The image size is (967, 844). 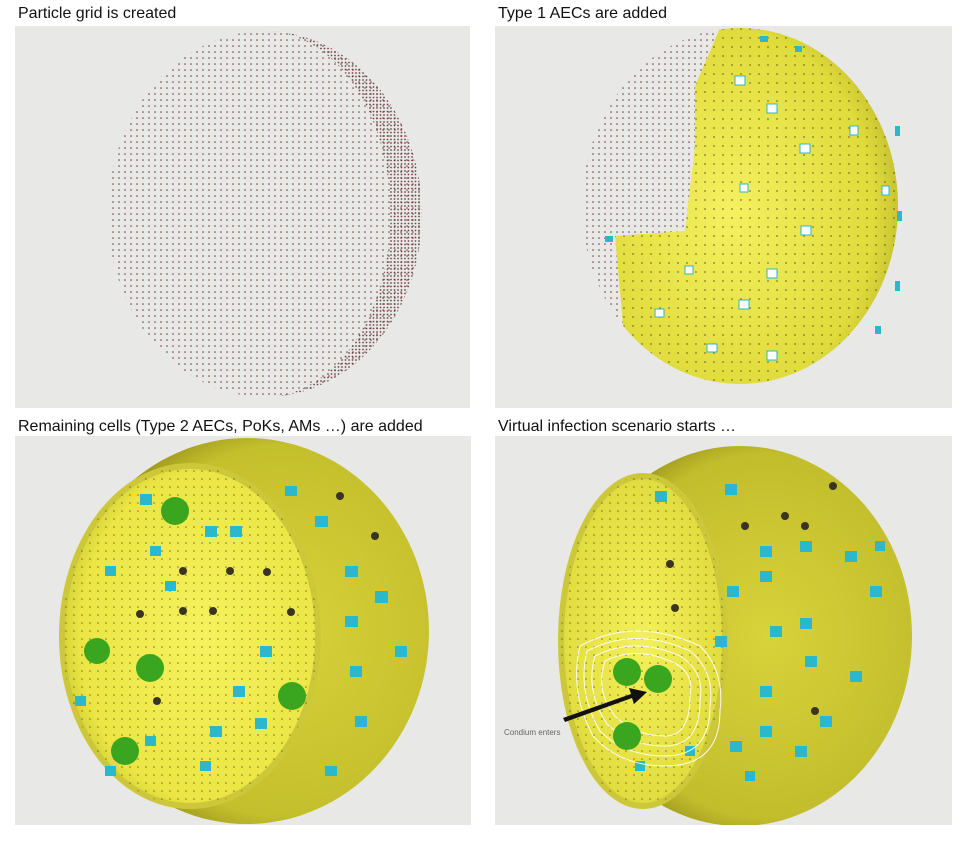 I want to click on caption-panel-2: Type 1 AECs are added, so click(x=582, y=13).